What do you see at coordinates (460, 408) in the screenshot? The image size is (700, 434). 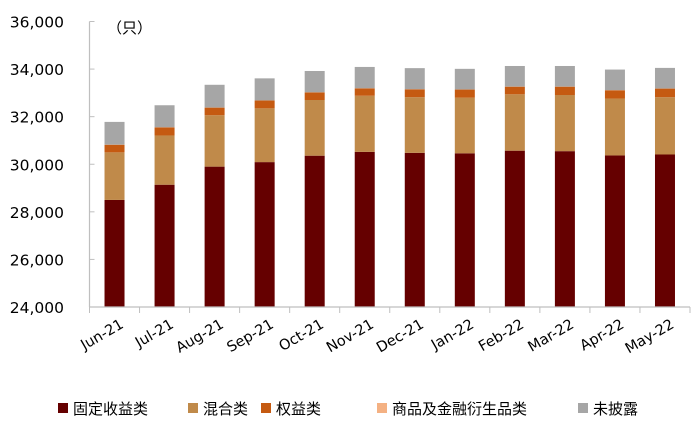 I see `legend-label: 商品及金融衍生品类` at bounding box center [460, 408].